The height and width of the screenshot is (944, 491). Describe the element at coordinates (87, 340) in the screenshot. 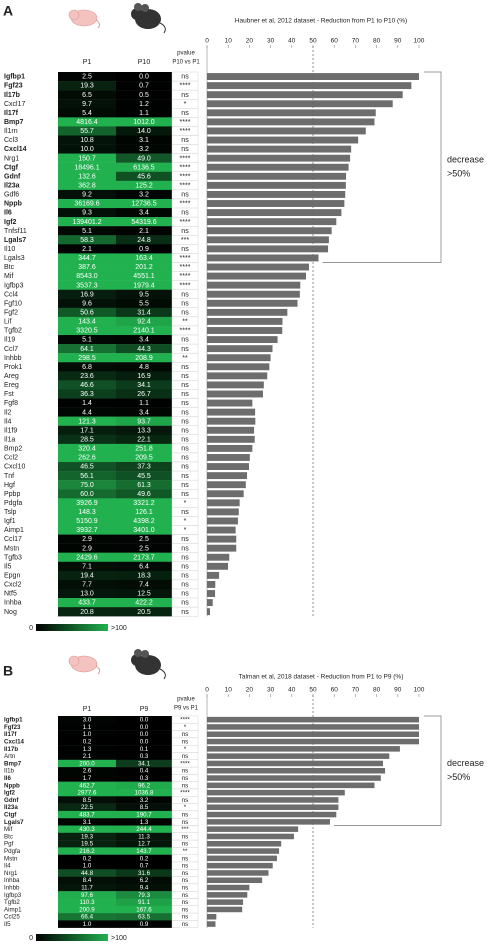

I see `cell-value: 5.1` at that location.